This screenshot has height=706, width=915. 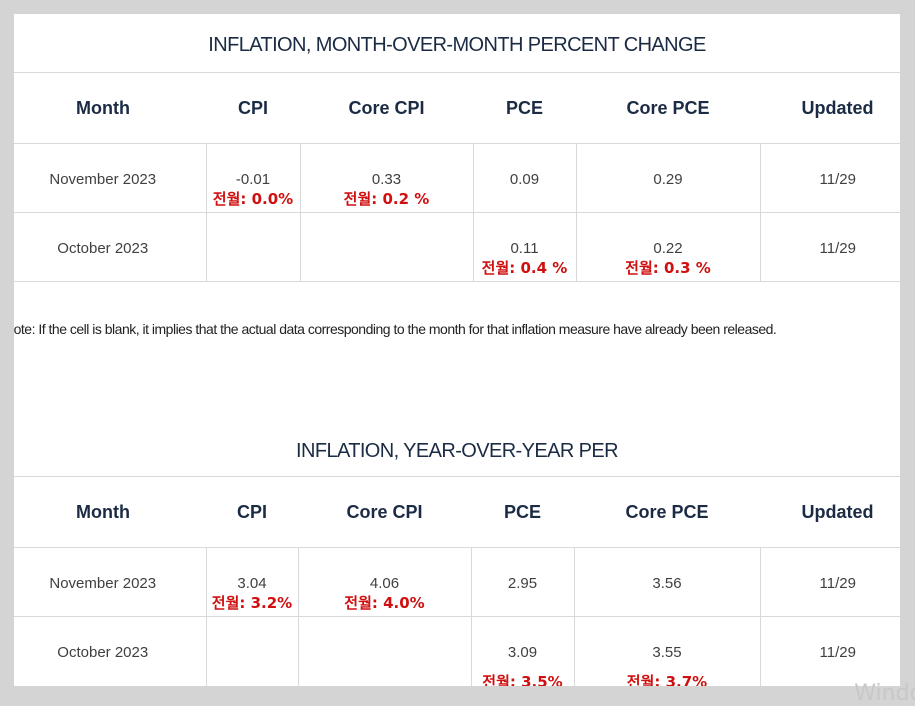 I want to click on previous-month-annotation: 전월: 3.2%, so click(x=252, y=603).